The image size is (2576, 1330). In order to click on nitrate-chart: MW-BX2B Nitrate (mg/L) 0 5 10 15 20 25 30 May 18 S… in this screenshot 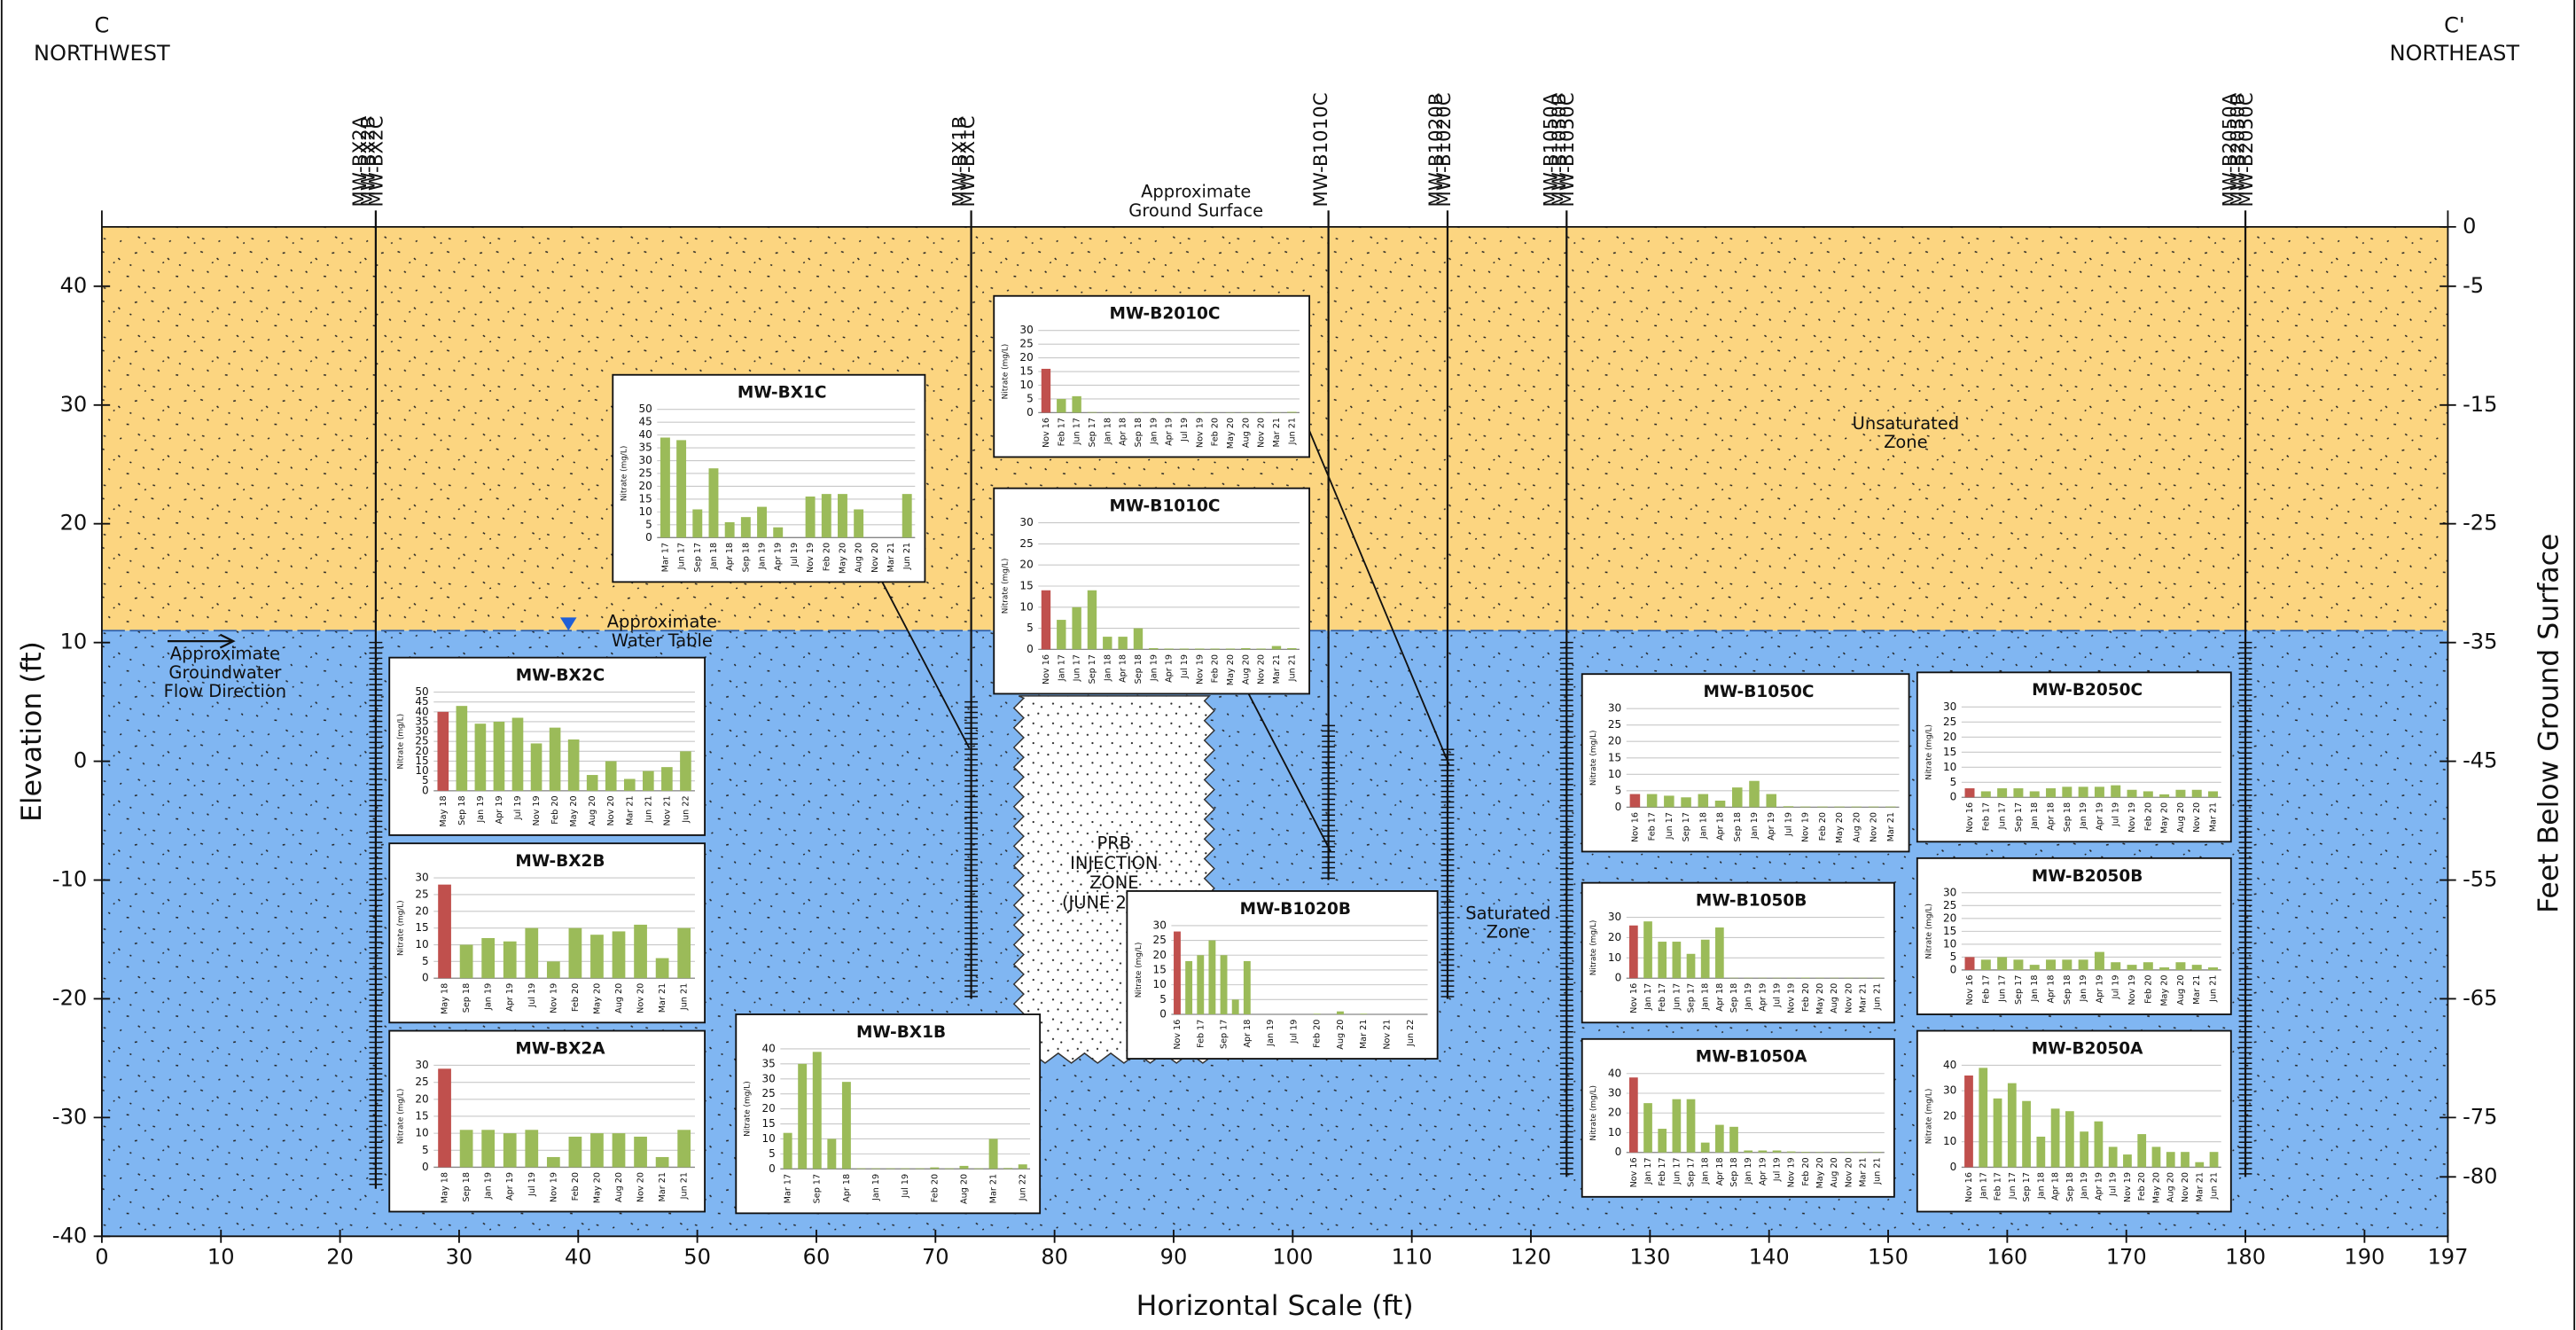, I will do `click(547, 933)`.